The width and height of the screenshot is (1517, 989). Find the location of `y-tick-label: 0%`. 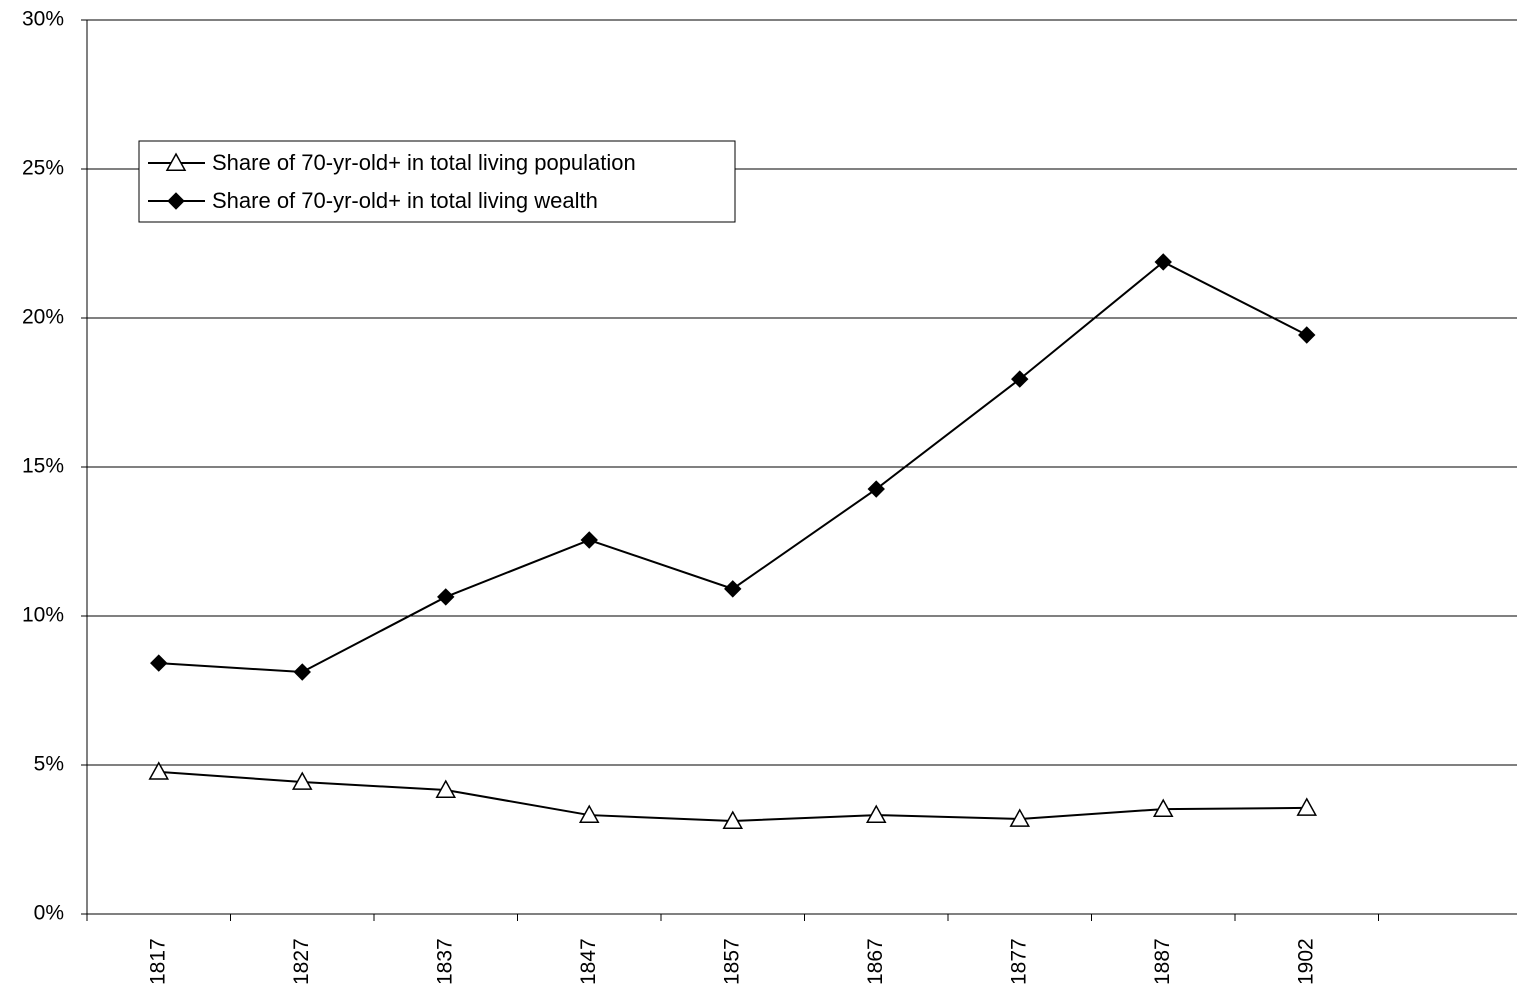

y-tick-label: 0% is located at coordinates (49, 913).